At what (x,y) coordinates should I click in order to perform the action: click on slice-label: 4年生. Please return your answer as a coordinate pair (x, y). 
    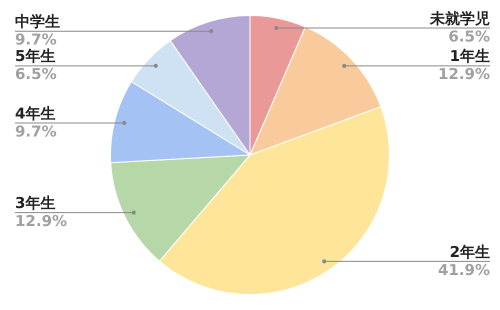
    Looking at the image, I should click on (35, 113).